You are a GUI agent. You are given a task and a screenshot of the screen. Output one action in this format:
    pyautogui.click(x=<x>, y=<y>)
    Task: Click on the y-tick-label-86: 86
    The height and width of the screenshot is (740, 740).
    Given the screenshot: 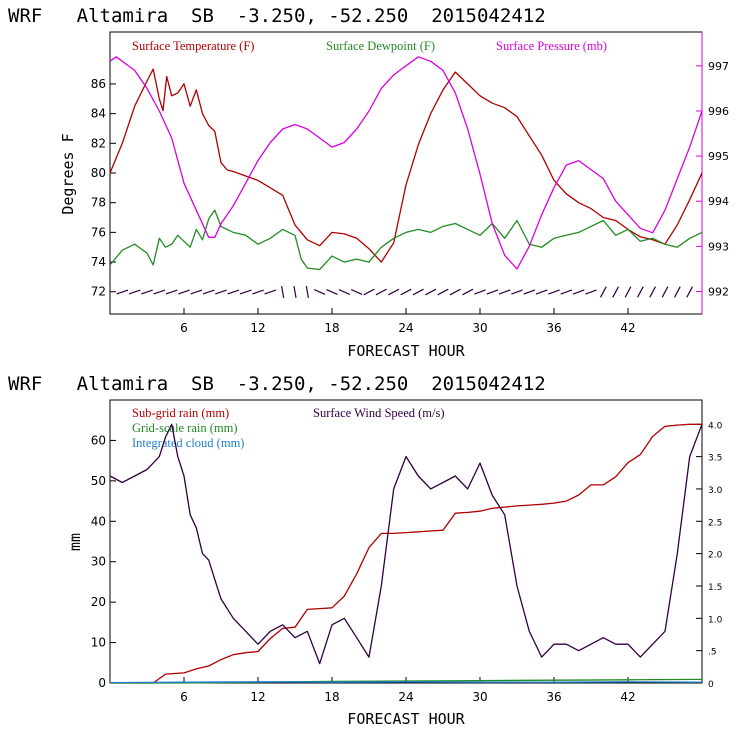 What is the action you would take?
    pyautogui.click(x=98, y=84)
    